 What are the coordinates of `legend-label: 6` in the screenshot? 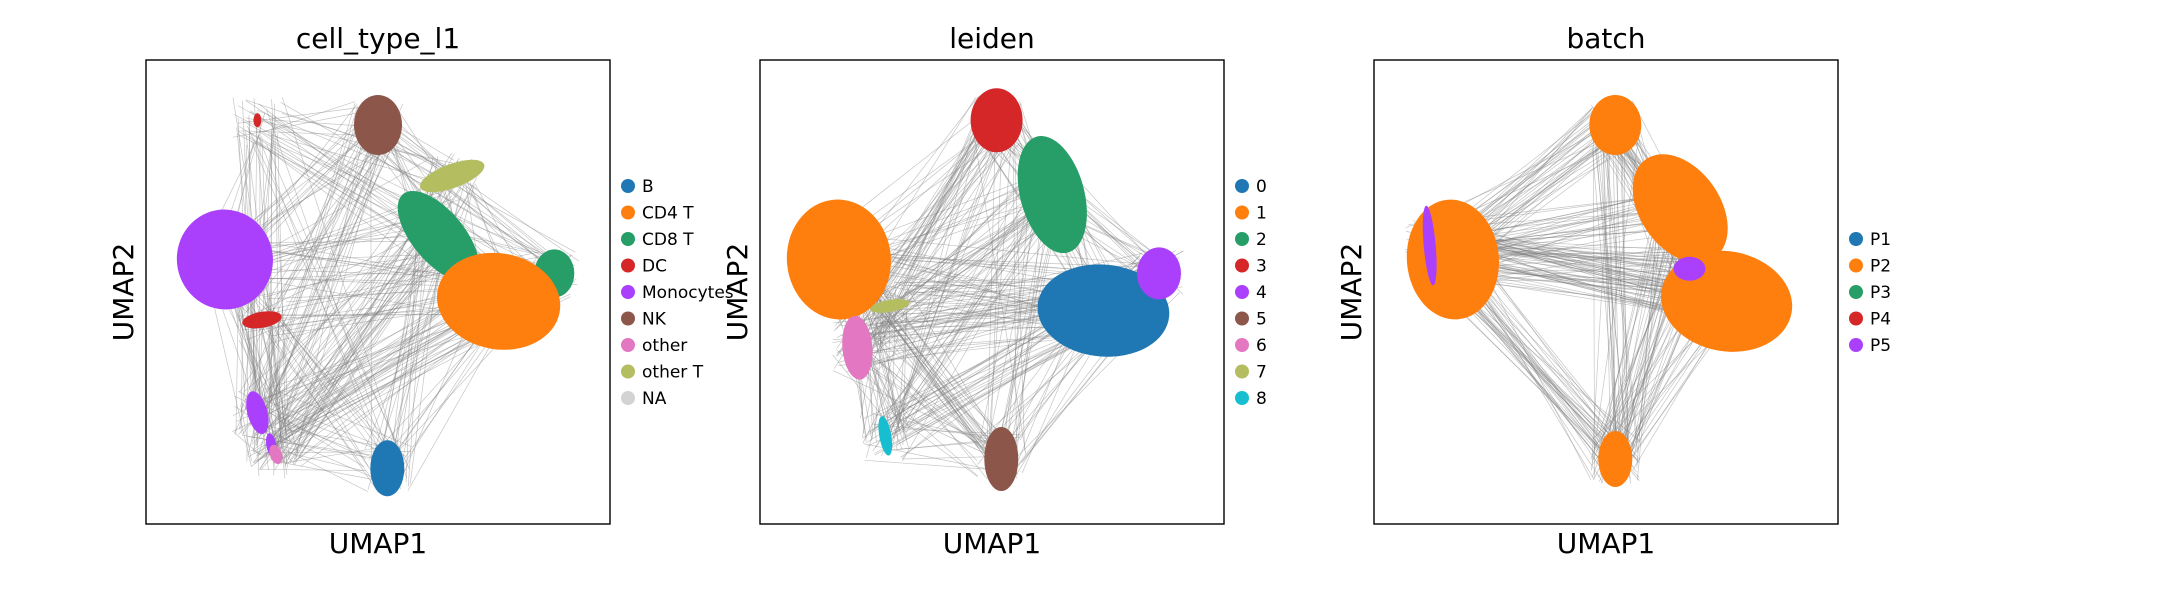 It's located at (1261, 346).